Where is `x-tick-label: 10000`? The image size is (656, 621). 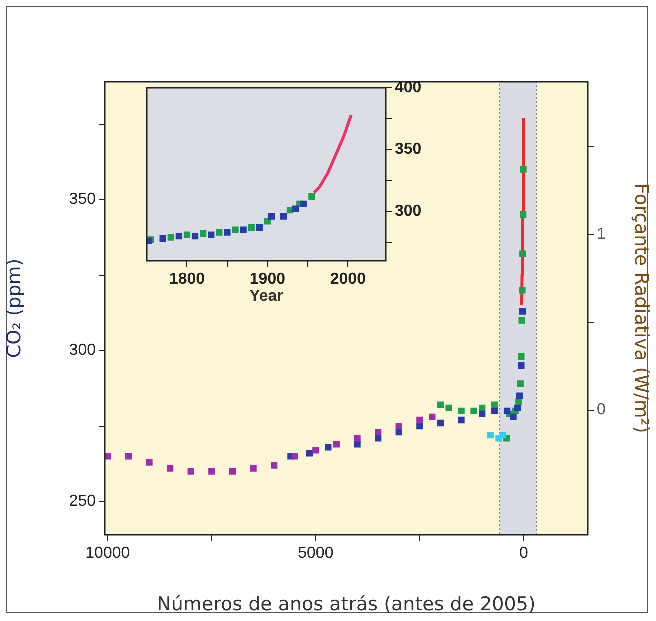 x-tick-label: 10000 is located at coordinates (108, 553).